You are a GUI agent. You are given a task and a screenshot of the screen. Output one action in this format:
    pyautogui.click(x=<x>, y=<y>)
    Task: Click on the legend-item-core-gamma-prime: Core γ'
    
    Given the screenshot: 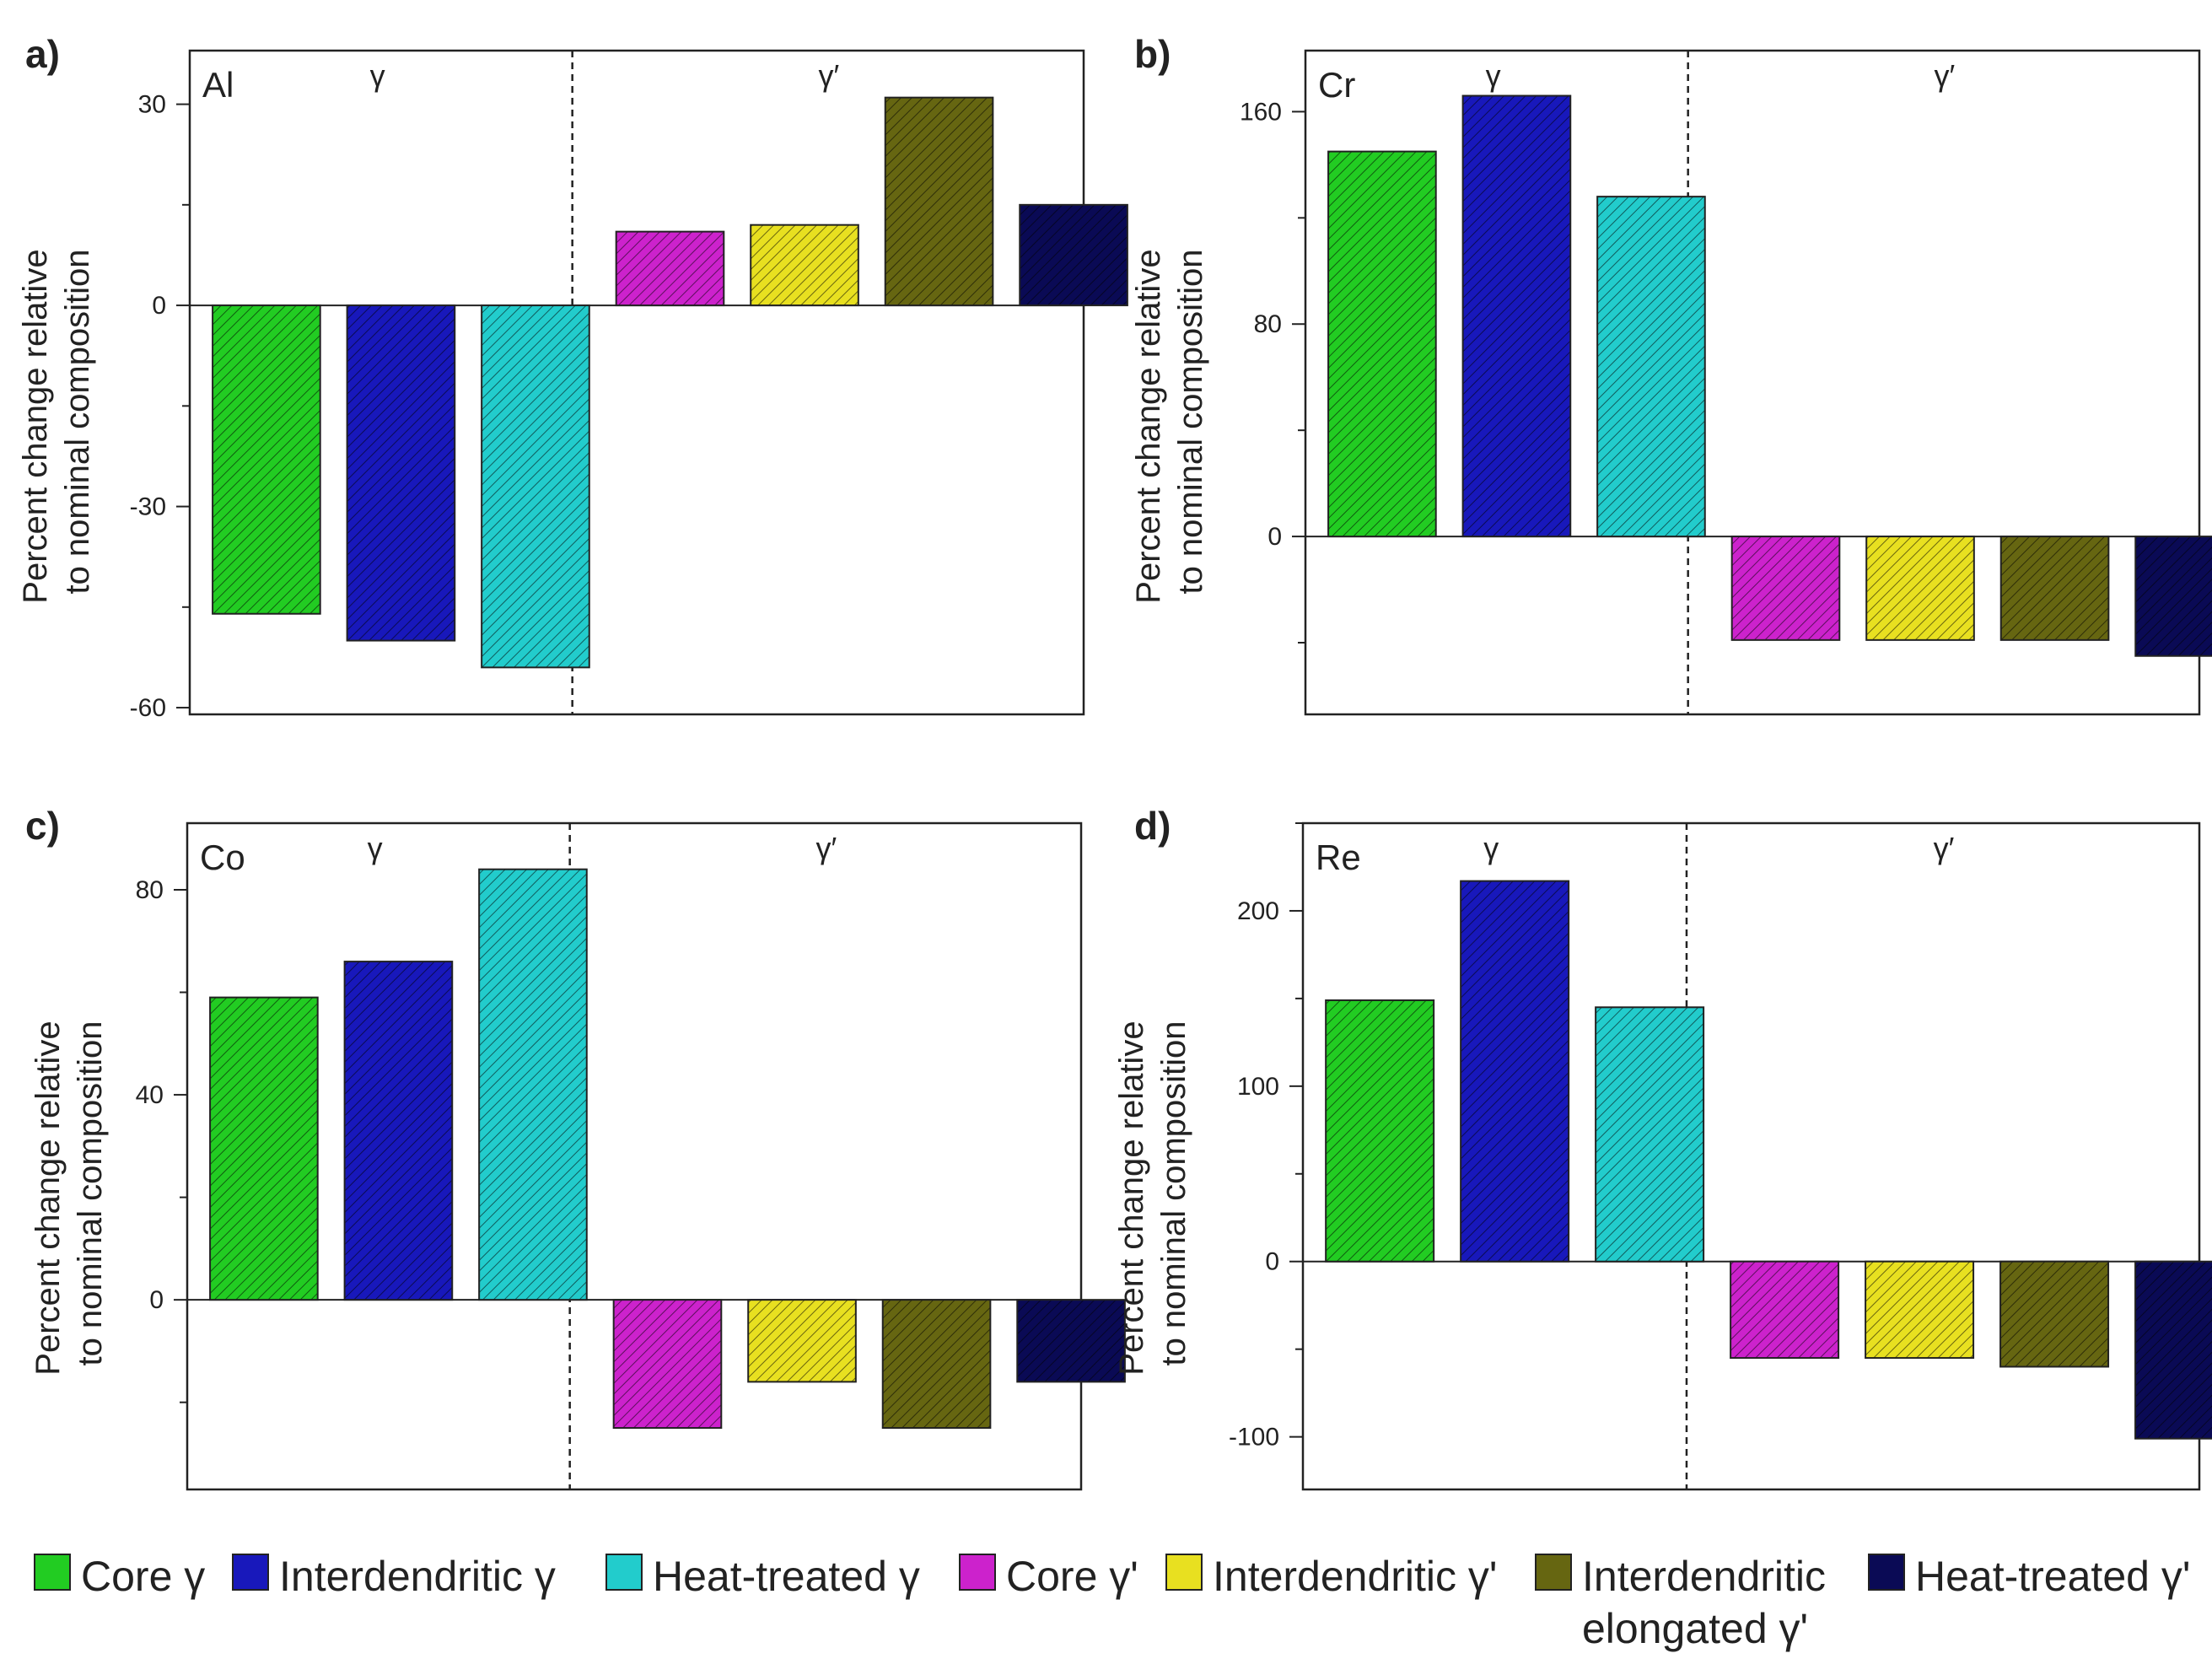 What is the action you would take?
    pyautogui.click(x=1048, y=1576)
    